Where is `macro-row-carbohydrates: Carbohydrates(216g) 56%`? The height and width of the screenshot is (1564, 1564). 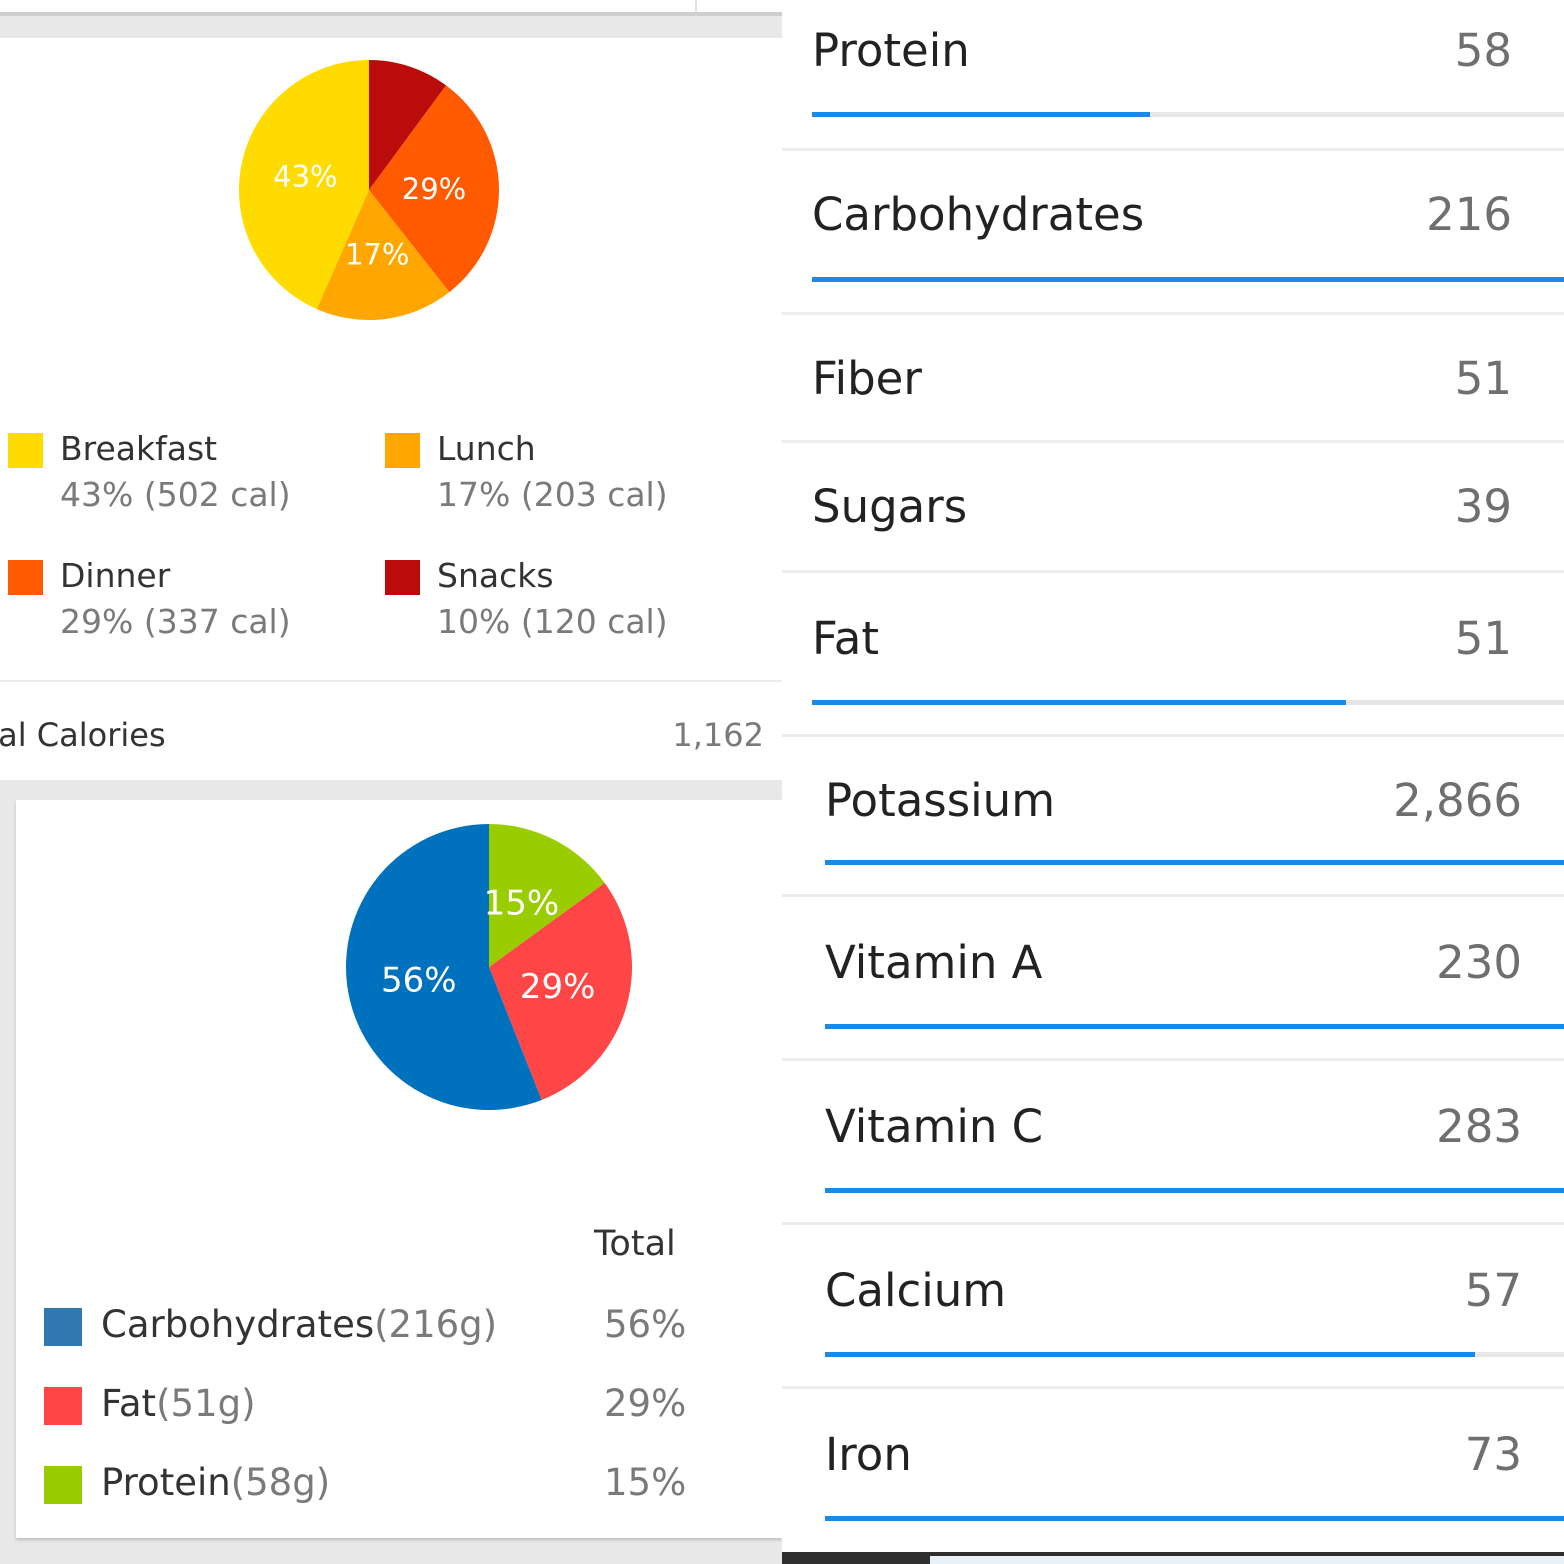 macro-row-carbohydrates: Carbohydrates(216g) 56% is located at coordinates (404, 1324).